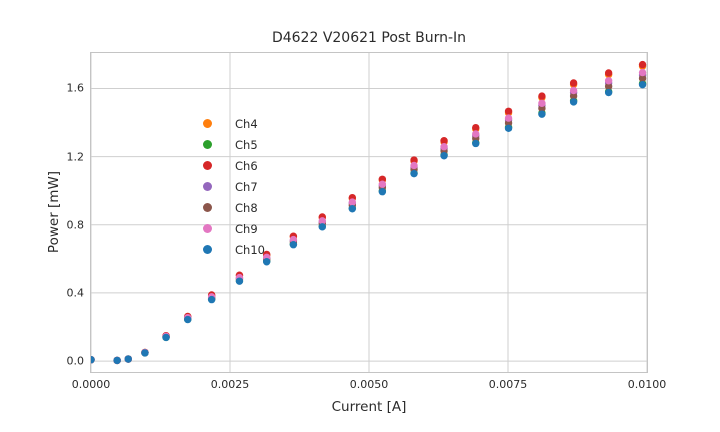  What do you see at coordinates (233, 249) in the screenshot?
I see `legend-item-ch10: Ch10` at bounding box center [233, 249].